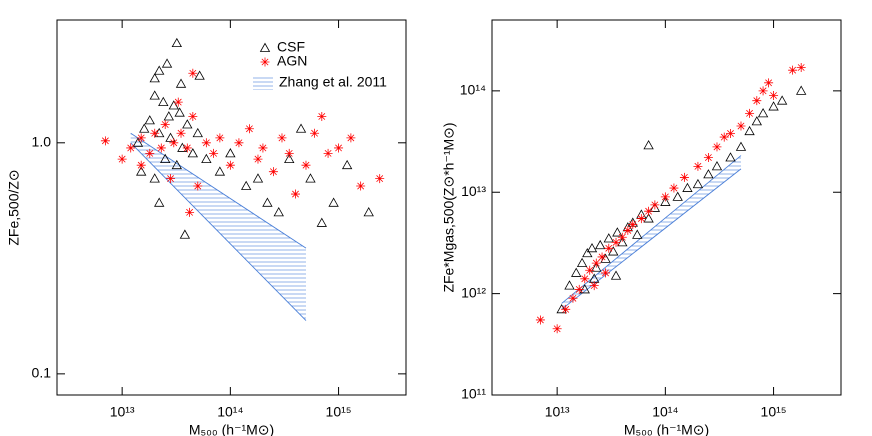  Describe the element at coordinates (42, 373) in the screenshot. I see `y-tick-label: 0.1` at that location.